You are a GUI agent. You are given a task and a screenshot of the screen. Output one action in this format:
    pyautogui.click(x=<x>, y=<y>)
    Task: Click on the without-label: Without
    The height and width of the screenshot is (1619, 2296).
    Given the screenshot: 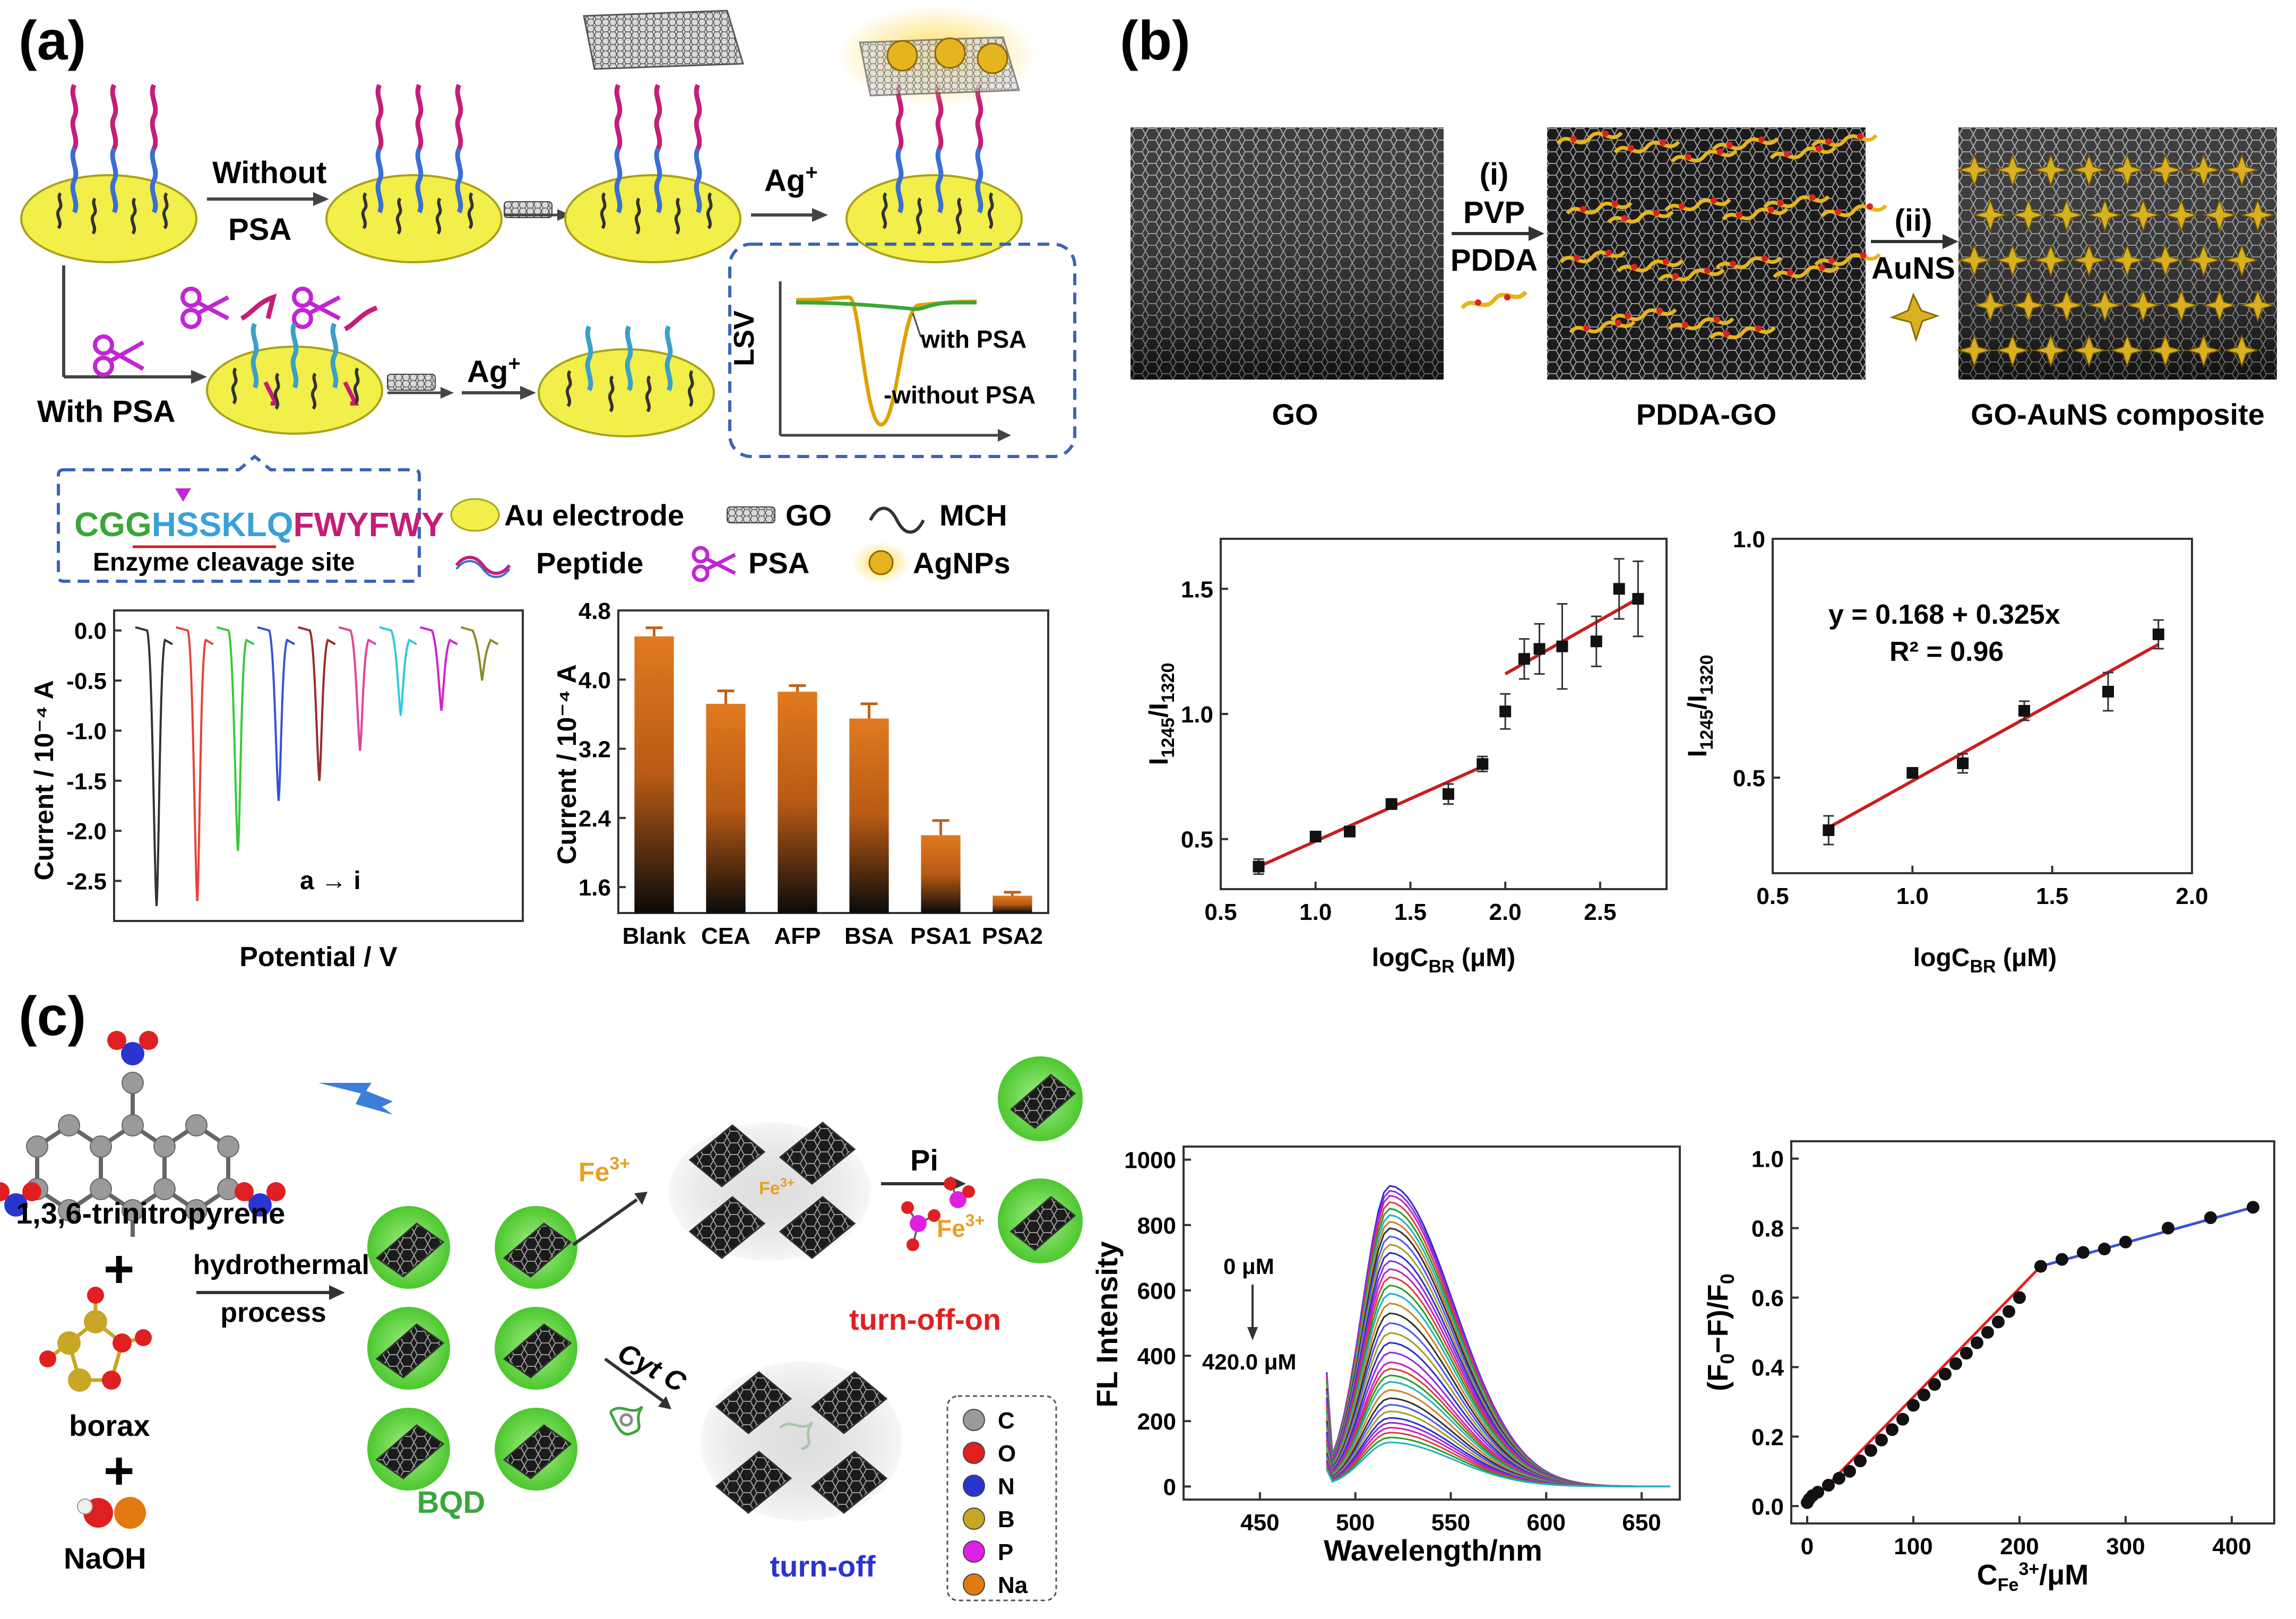 What is the action you would take?
    pyautogui.click(x=269, y=173)
    